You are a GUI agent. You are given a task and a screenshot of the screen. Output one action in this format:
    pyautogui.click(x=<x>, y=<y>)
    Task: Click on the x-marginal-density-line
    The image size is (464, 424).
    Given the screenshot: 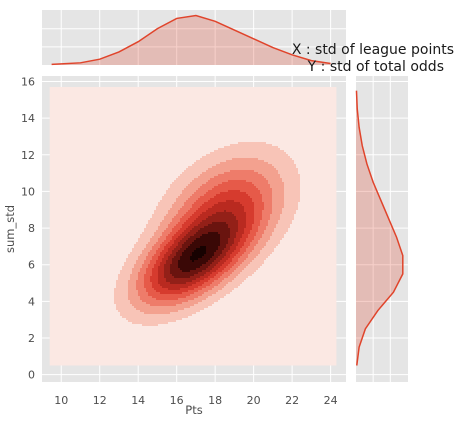 What is the action you would take?
    pyautogui.click(x=191, y=40)
    